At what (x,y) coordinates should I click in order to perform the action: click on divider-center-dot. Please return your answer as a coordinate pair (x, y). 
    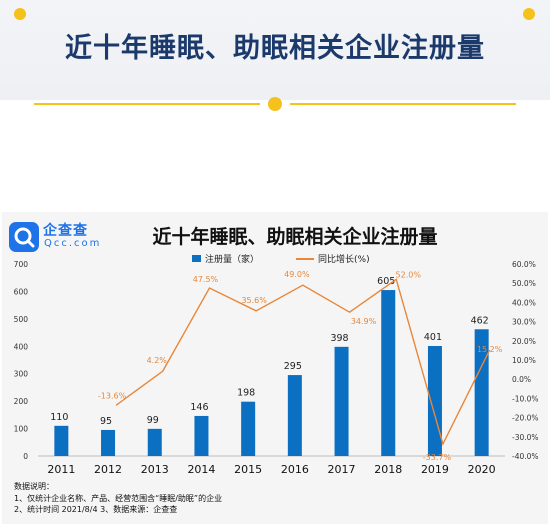
    Looking at the image, I should click on (275, 104).